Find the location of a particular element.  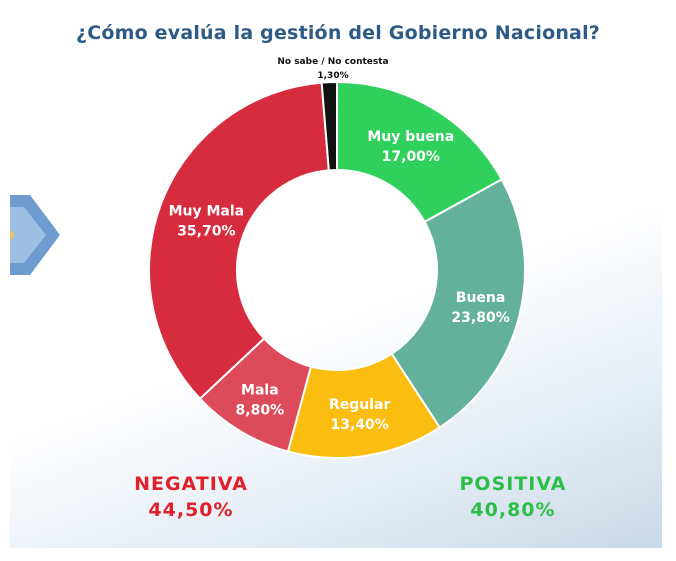

slice-label-muy-mala: Muy Mala is located at coordinates (207, 212).